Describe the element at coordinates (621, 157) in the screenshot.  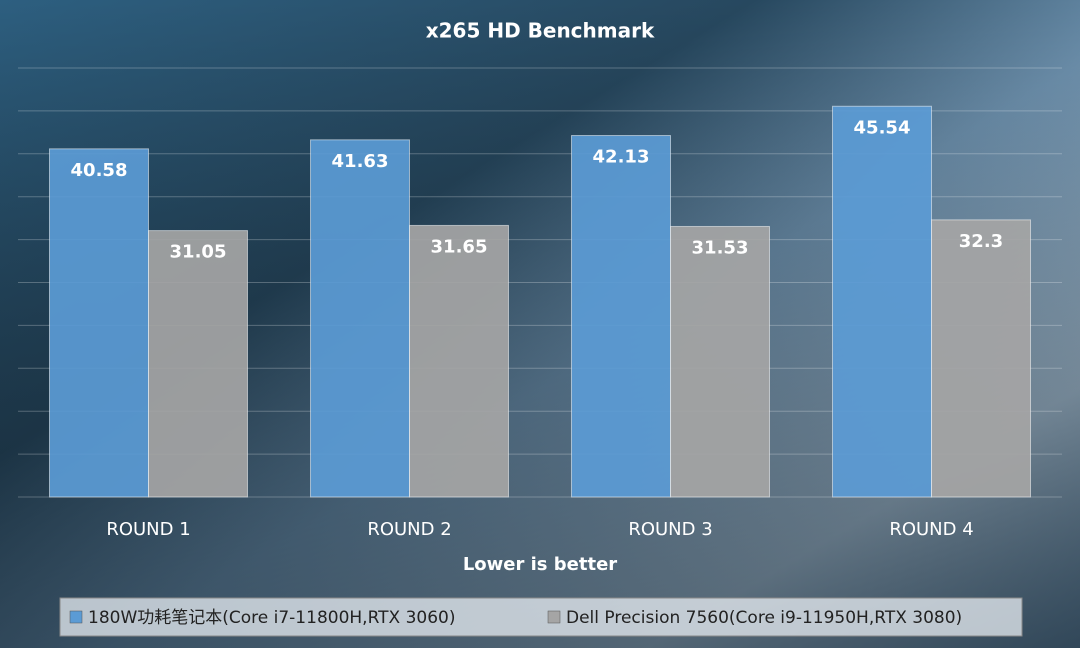
I see `value-label: 42.13` at that location.